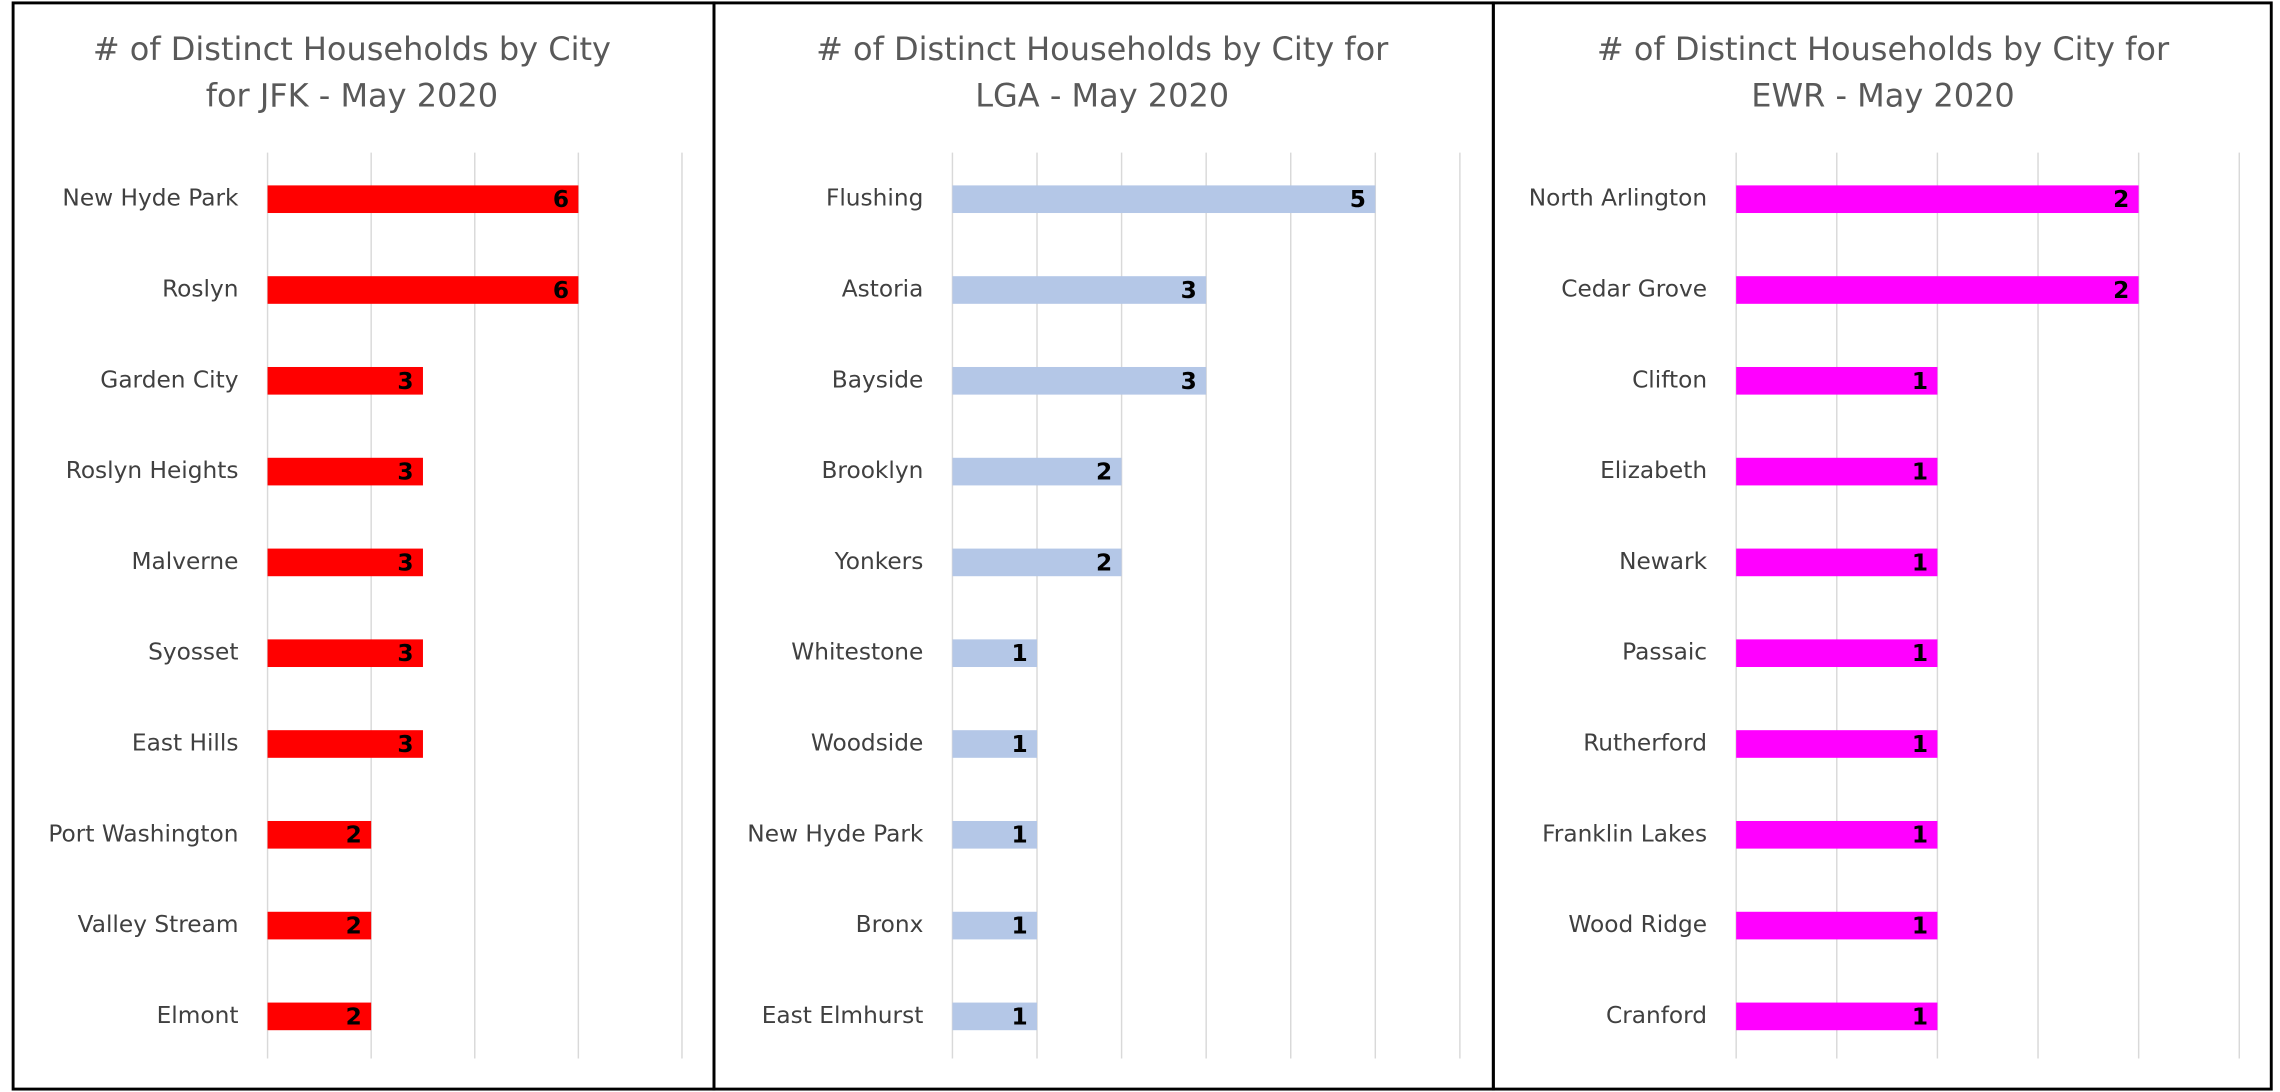 This screenshot has width=2280, height=1092. I want to click on category-label: Malverne, so click(184, 561).